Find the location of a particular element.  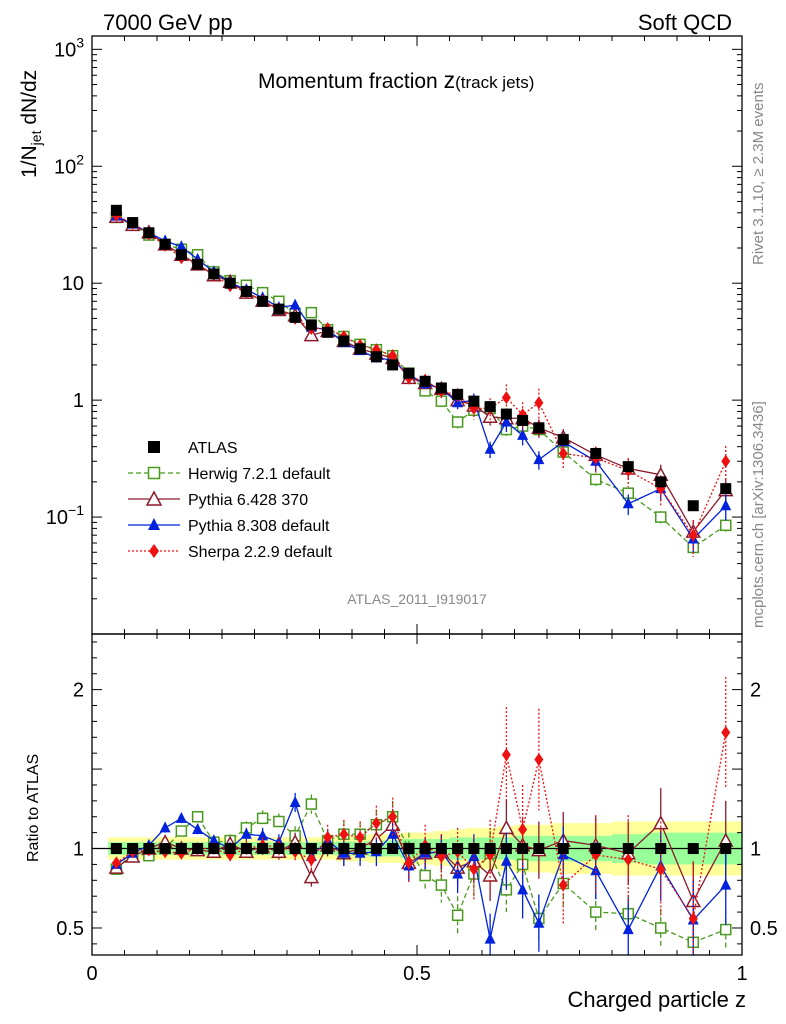

ratio-axis-label: Ratio to ATLAS is located at coordinates (33, 808).